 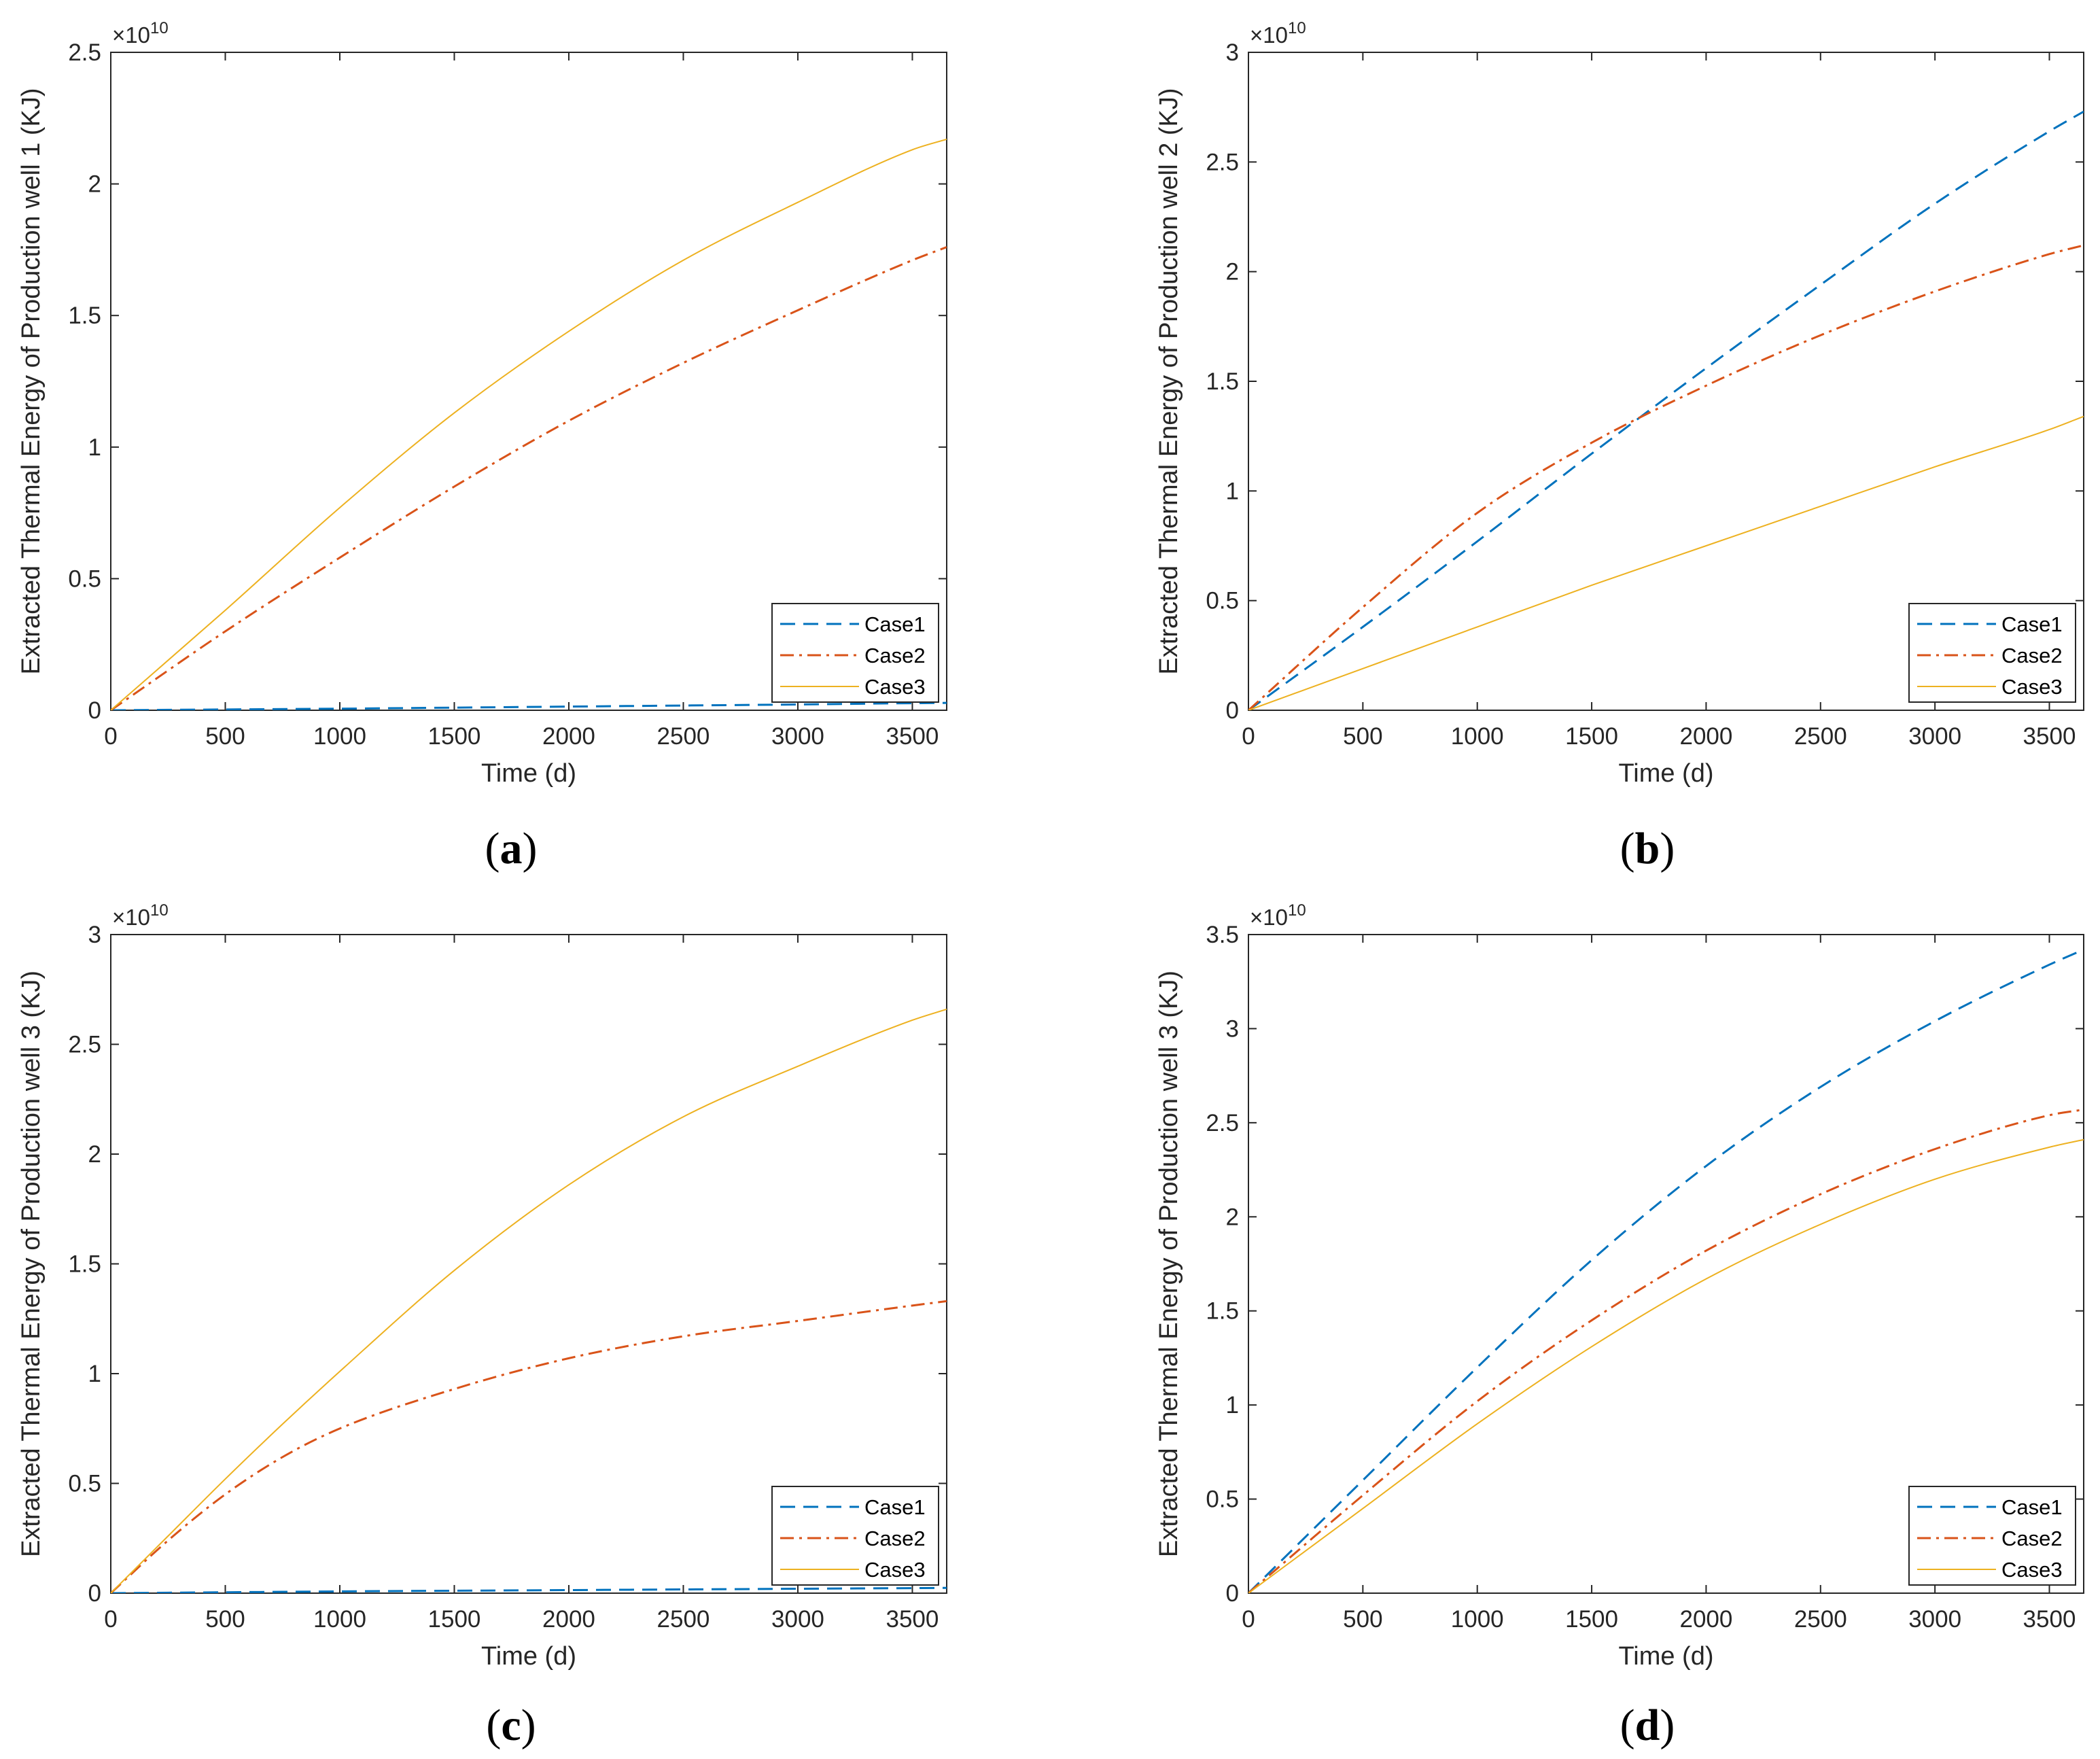 What do you see at coordinates (1648, 1725) in the screenshot?
I see `panel-label: (d)` at bounding box center [1648, 1725].